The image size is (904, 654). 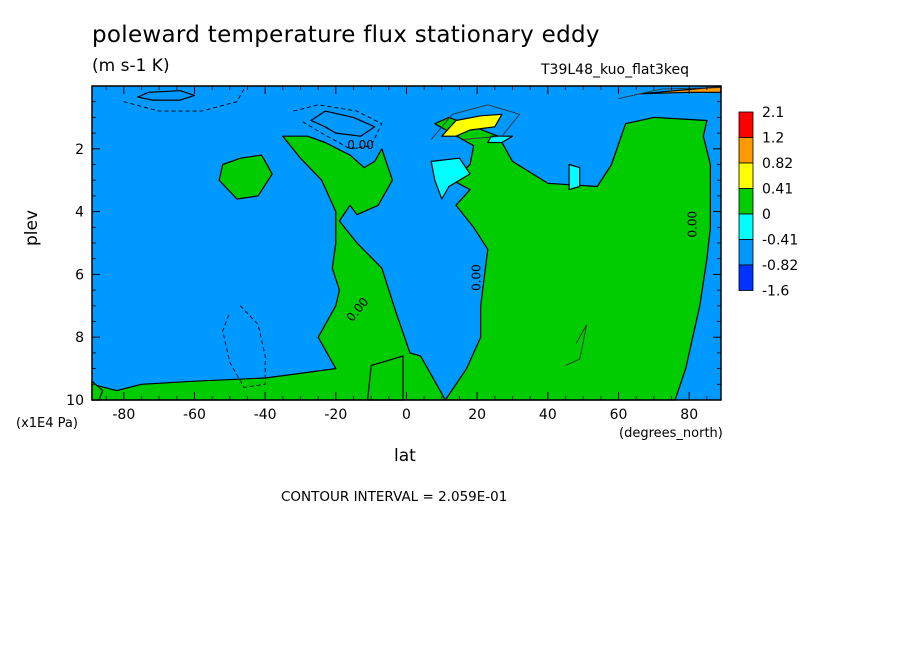 I want to click on colorbar-label: -1.6, so click(x=775, y=292).